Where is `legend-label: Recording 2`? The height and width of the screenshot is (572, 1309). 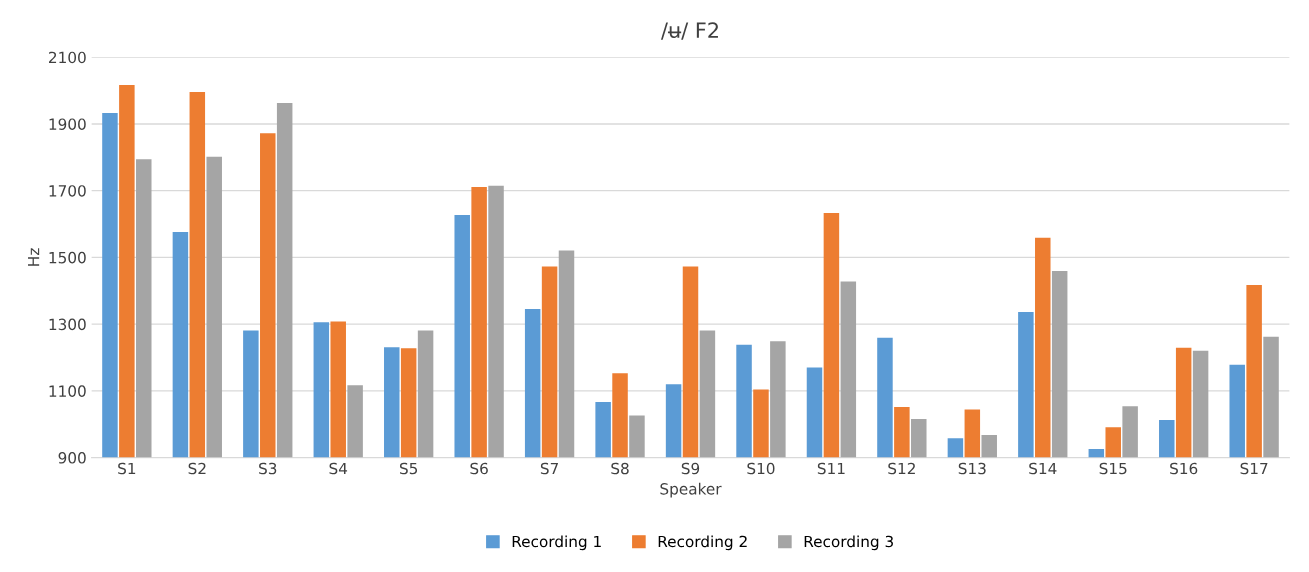
legend-label: Recording 2 is located at coordinates (702, 543).